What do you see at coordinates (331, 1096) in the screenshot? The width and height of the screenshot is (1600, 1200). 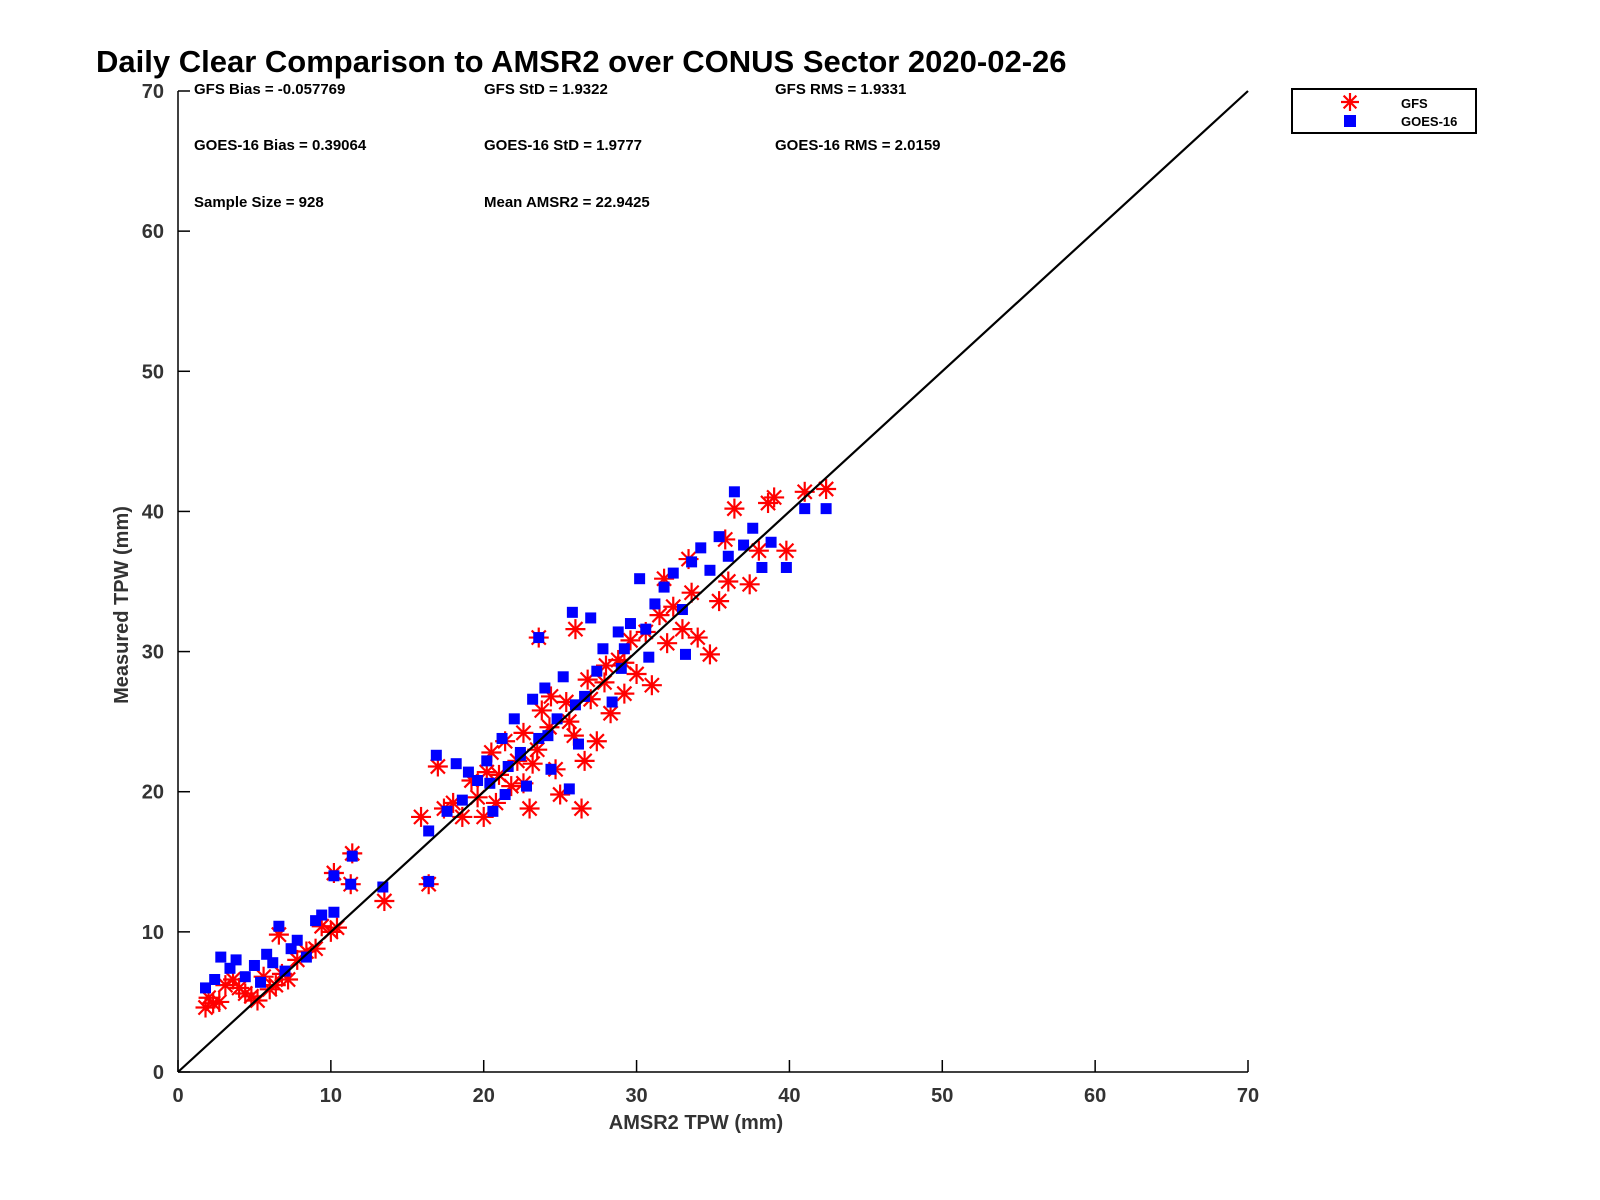 I see `x-tick-label: 10` at bounding box center [331, 1096].